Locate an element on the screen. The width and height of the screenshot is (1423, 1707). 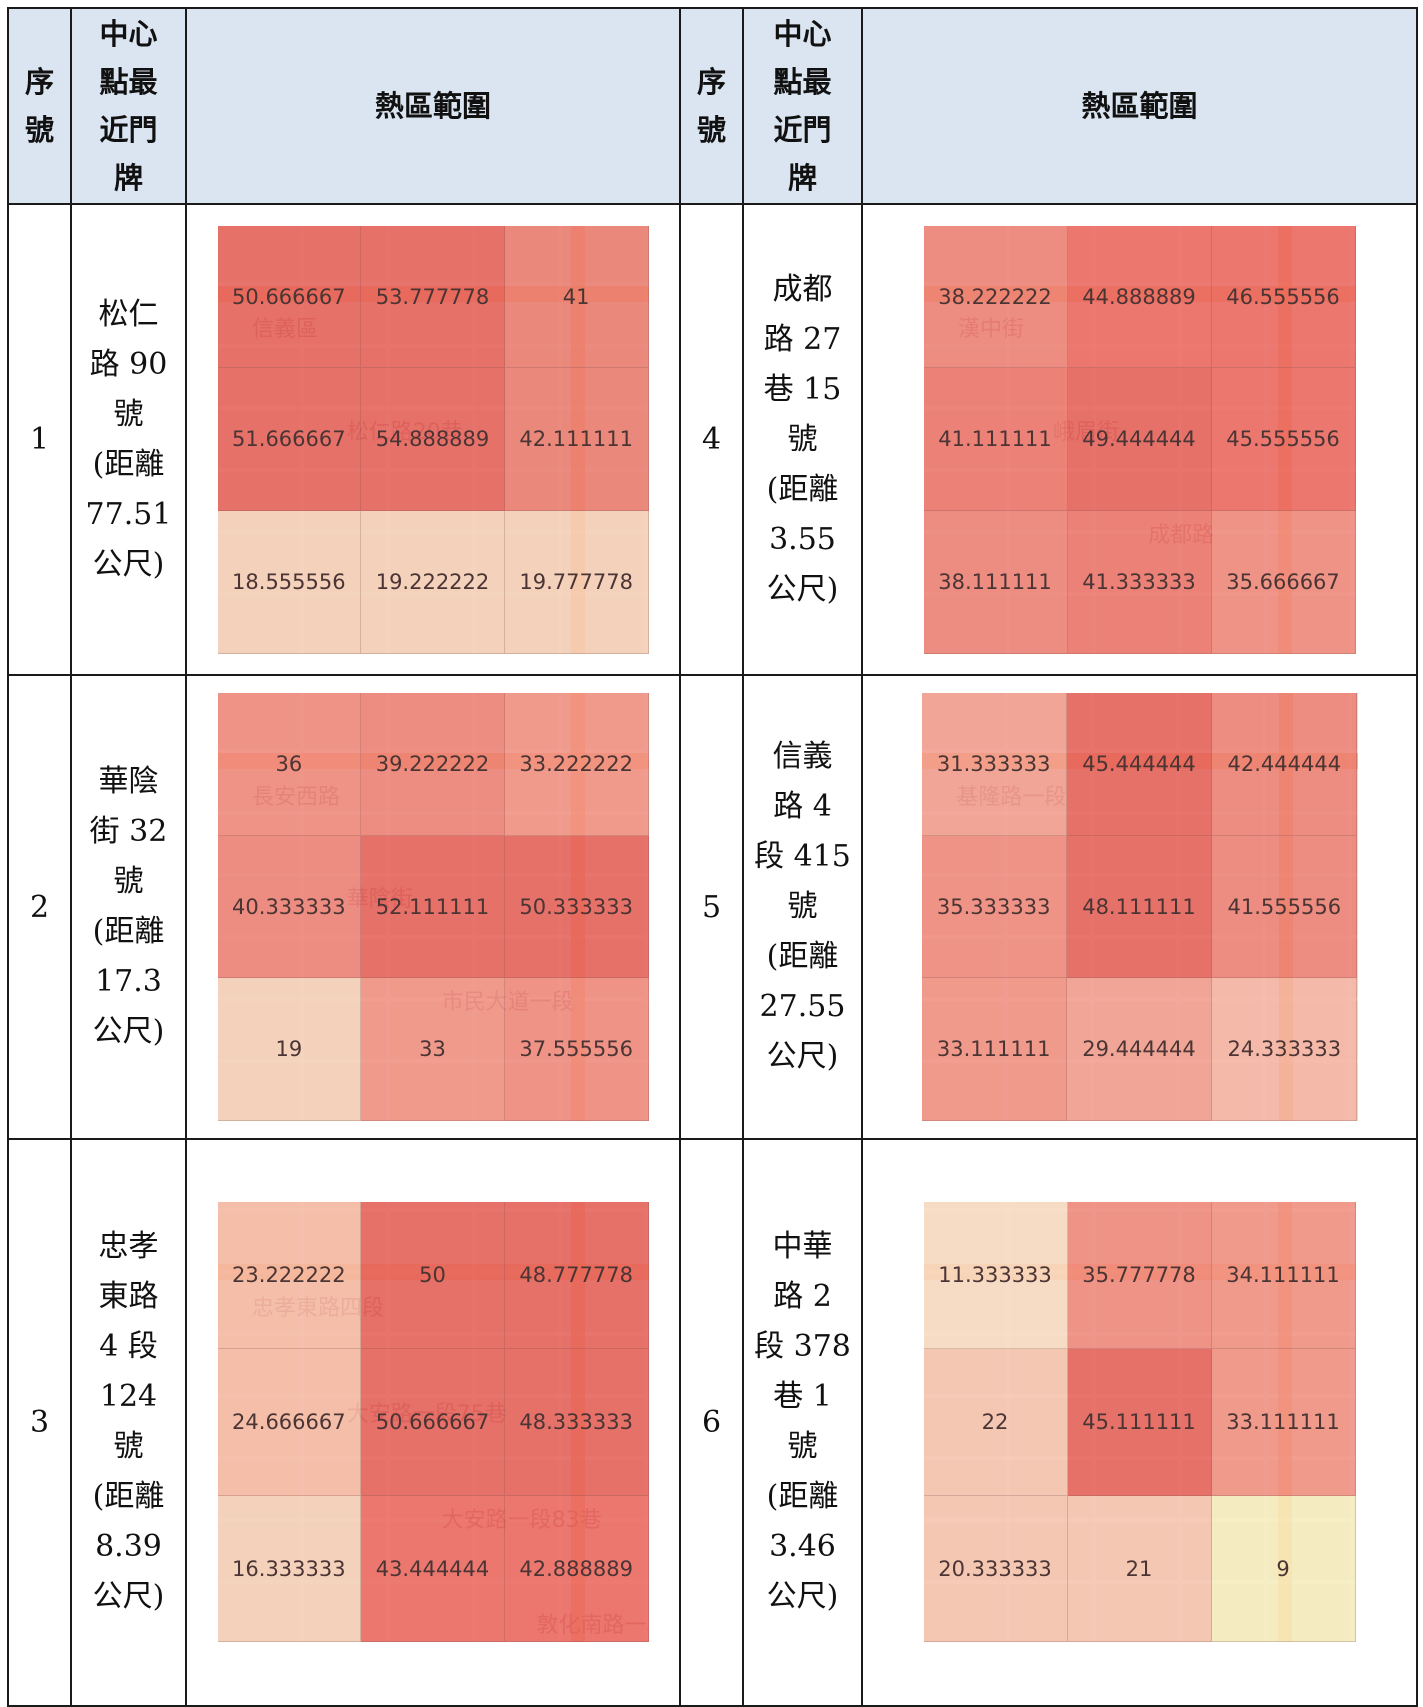
heatmap-value: 22 is located at coordinates (995, 1422).